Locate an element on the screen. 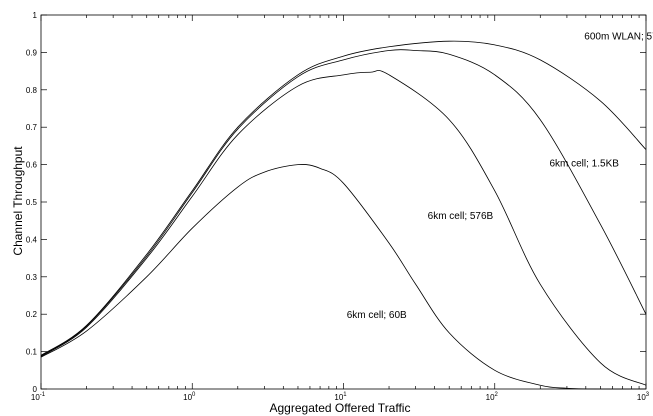 This screenshot has width=653, height=416. x-tick-exponent: 1 is located at coordinates (345, 395).